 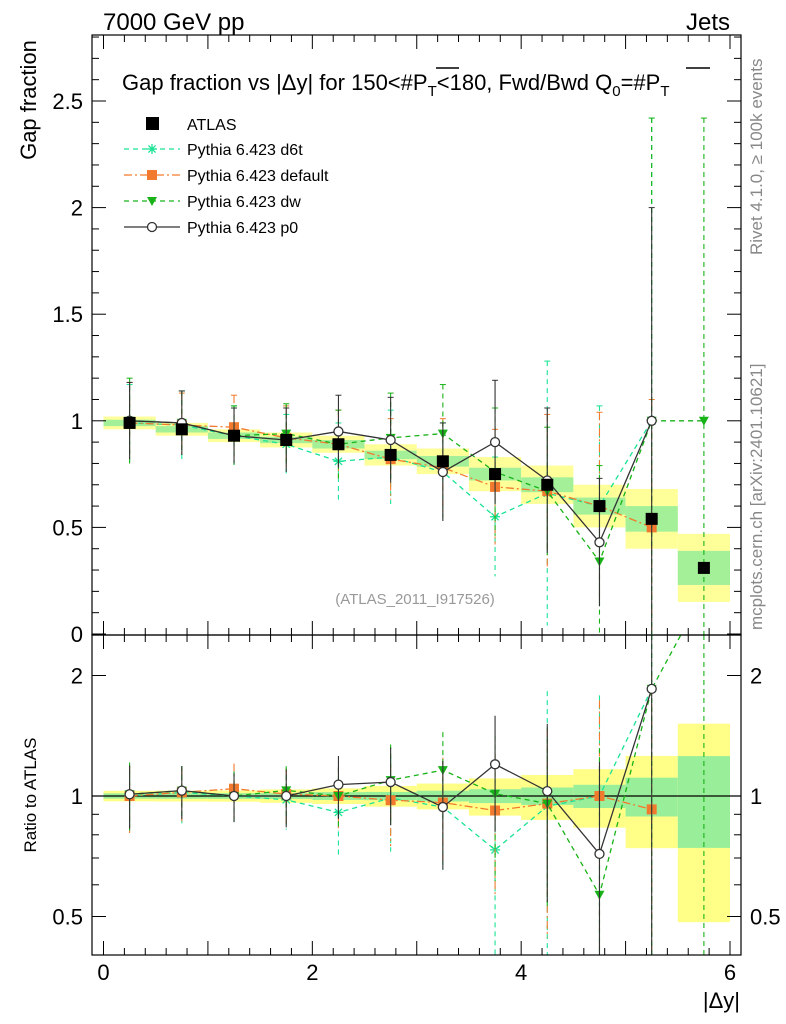 What do you see at coordinates (77, 208) in the screenshot?
I see `main-ytick-label-4: 2` at bounding box center [77, 208].